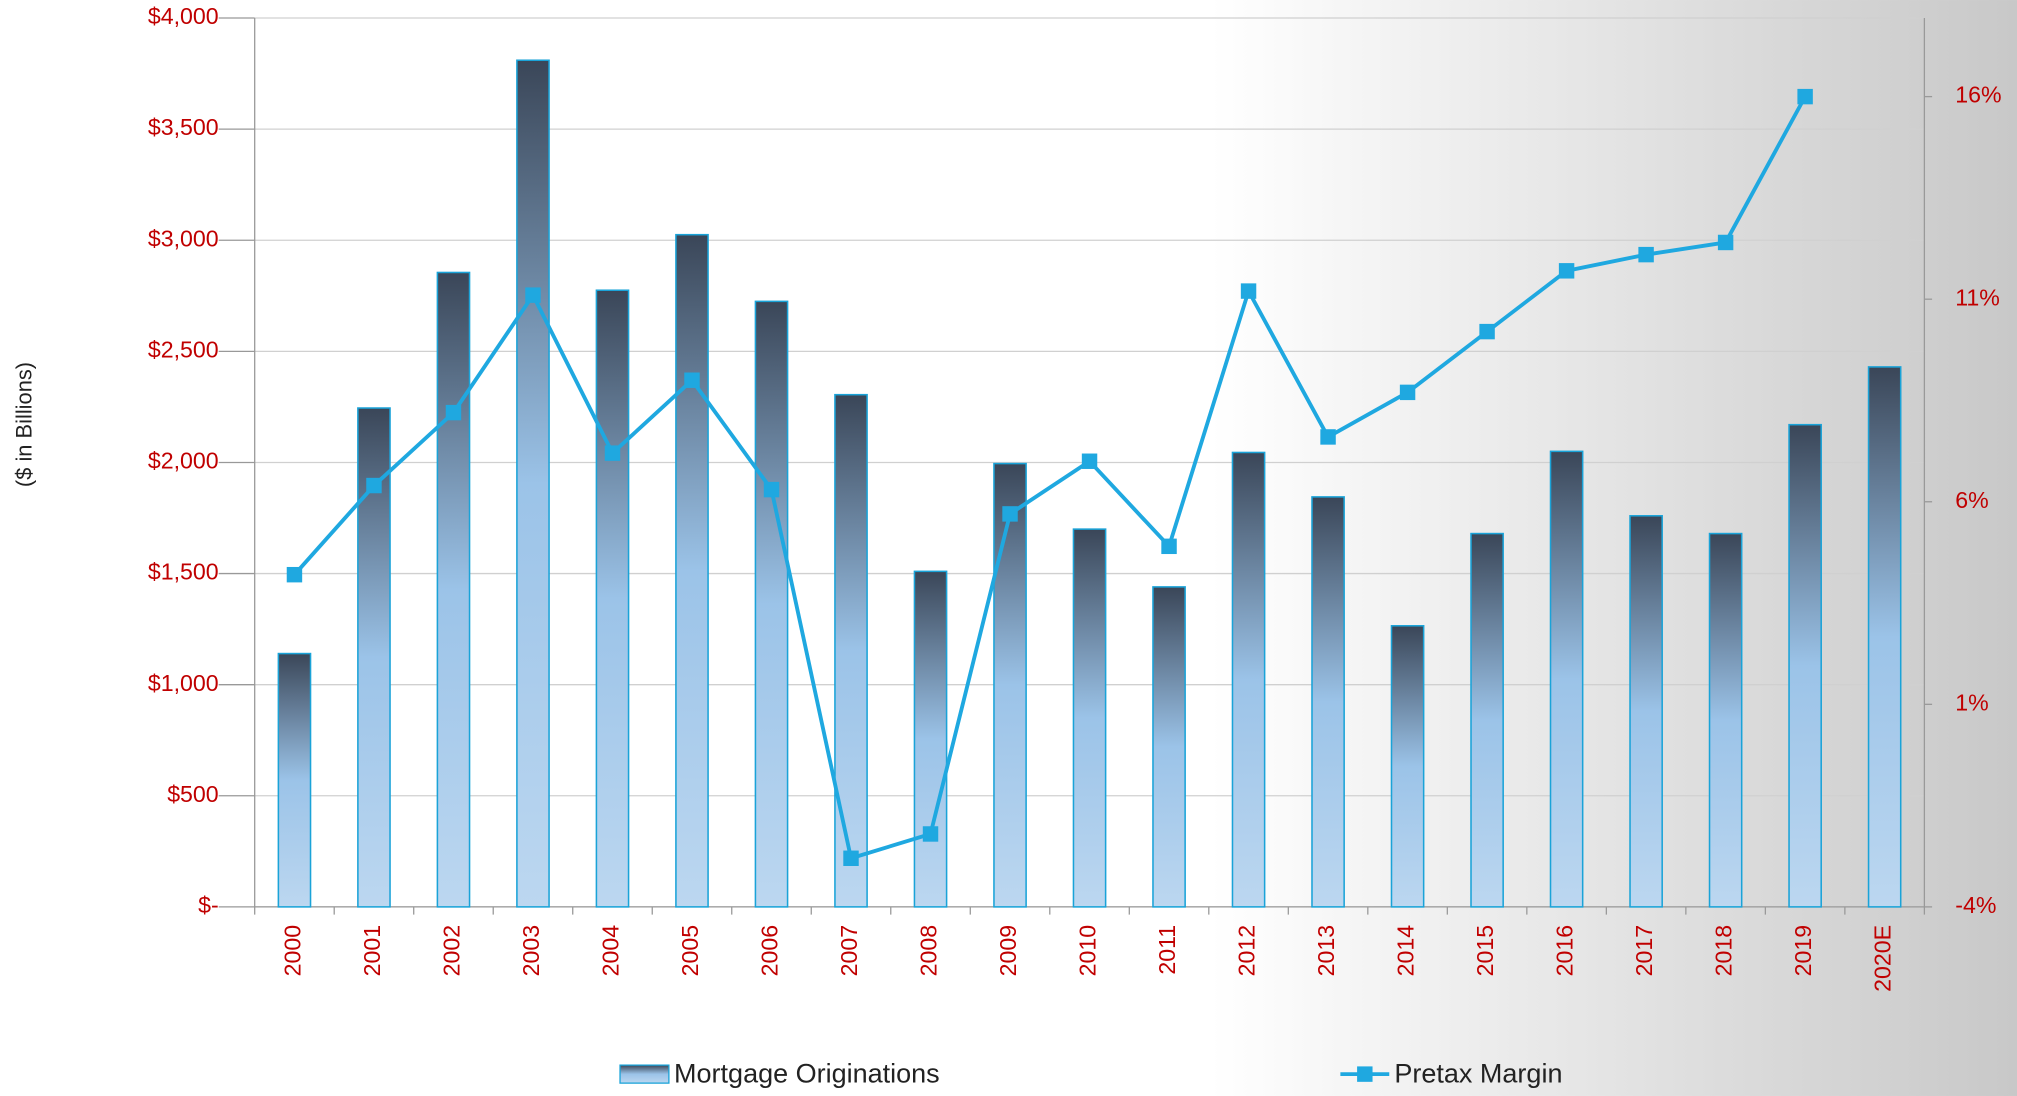 The image size is (2017, 1096). What do you see at coordinates (1803, 950) in the screenshot?
I see `x-tick-label: 2019` at bounding box center [1803, 950].